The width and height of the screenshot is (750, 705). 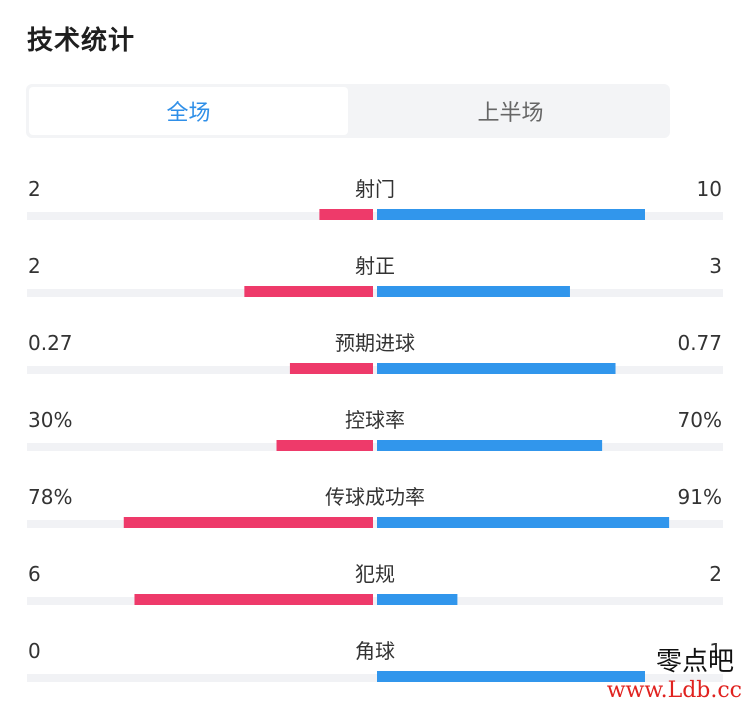 I want to click on home-value: 78%, so click(x=50, y=497).